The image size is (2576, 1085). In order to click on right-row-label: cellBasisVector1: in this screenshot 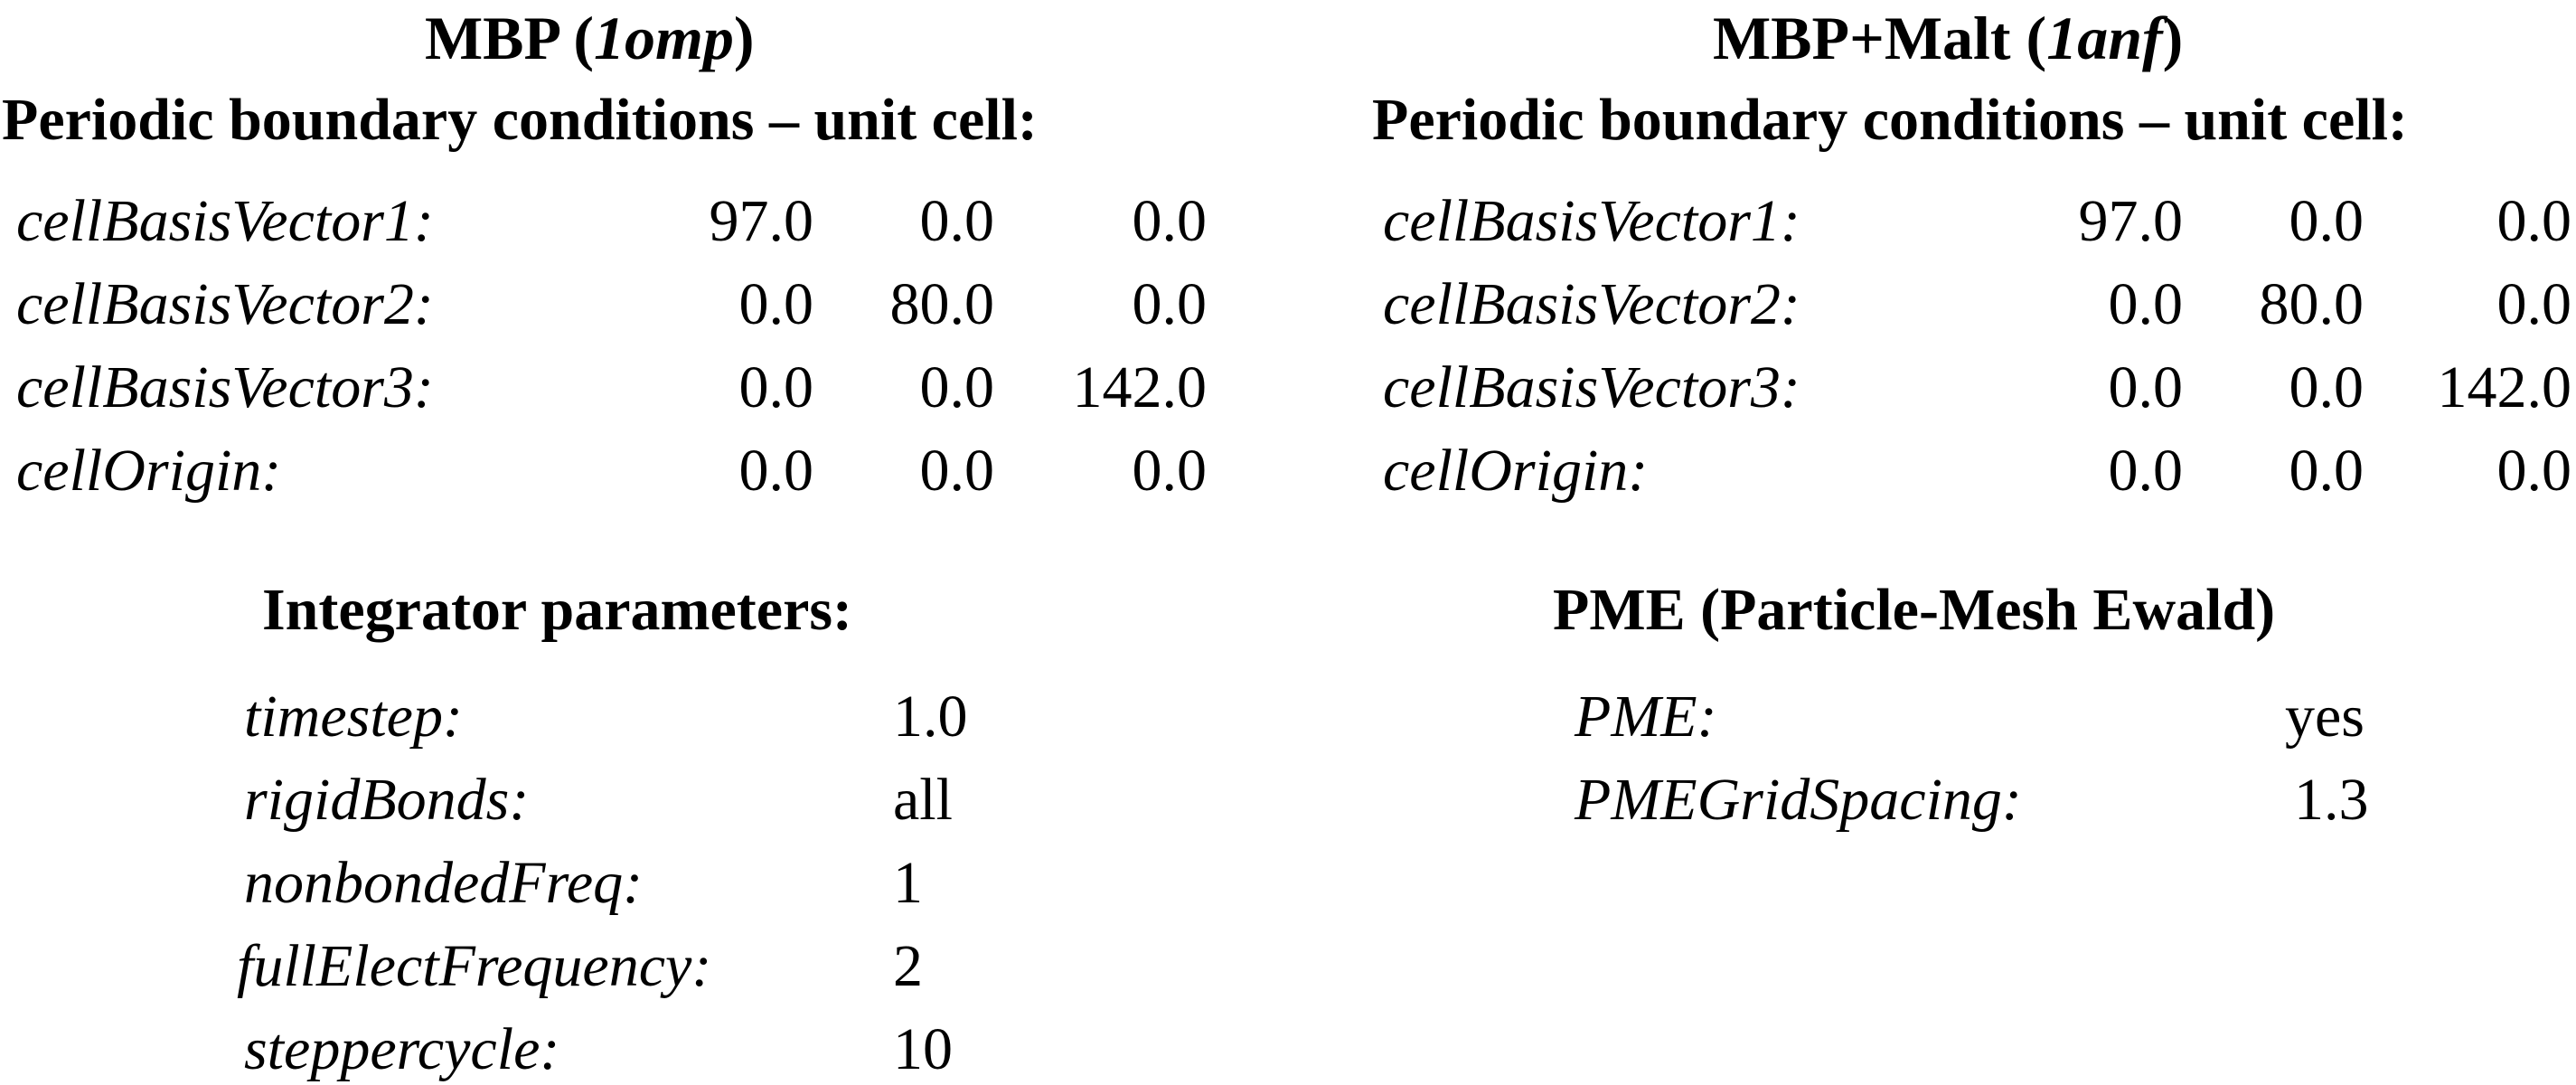, I will do `click(1592, 221)`.